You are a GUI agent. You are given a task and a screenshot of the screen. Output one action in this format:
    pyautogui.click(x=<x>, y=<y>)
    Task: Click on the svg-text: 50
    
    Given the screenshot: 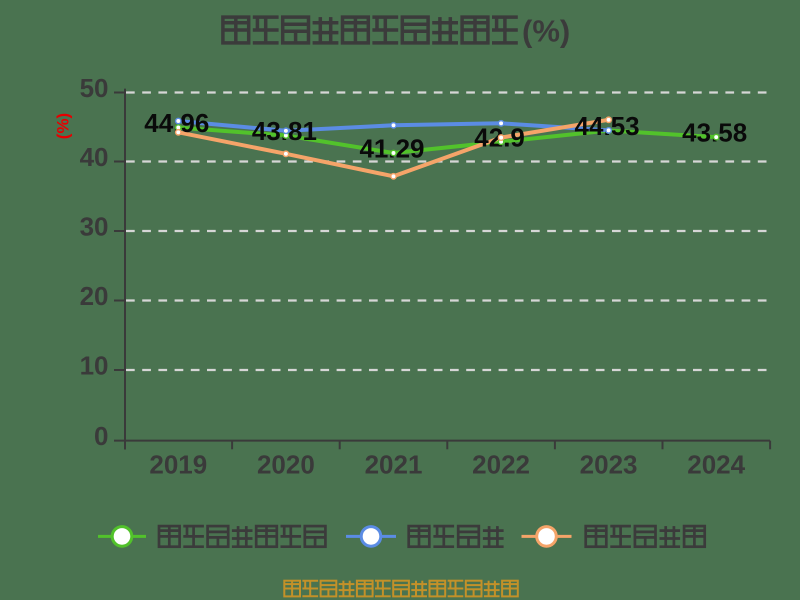 What is the action you would take?
    pyautogui.click(x=94, y=88)
    